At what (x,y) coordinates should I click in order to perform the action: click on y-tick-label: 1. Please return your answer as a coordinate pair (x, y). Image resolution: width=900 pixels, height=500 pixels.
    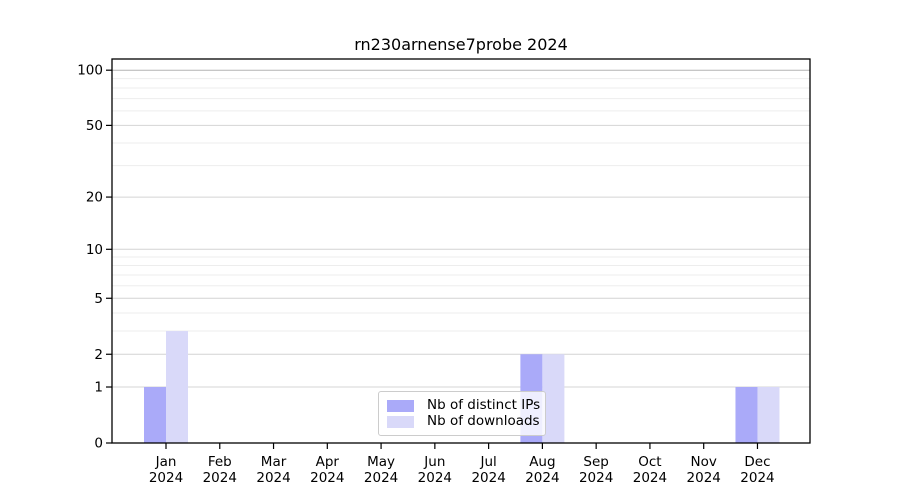
    Looking at the image, I should click on (98, 388).